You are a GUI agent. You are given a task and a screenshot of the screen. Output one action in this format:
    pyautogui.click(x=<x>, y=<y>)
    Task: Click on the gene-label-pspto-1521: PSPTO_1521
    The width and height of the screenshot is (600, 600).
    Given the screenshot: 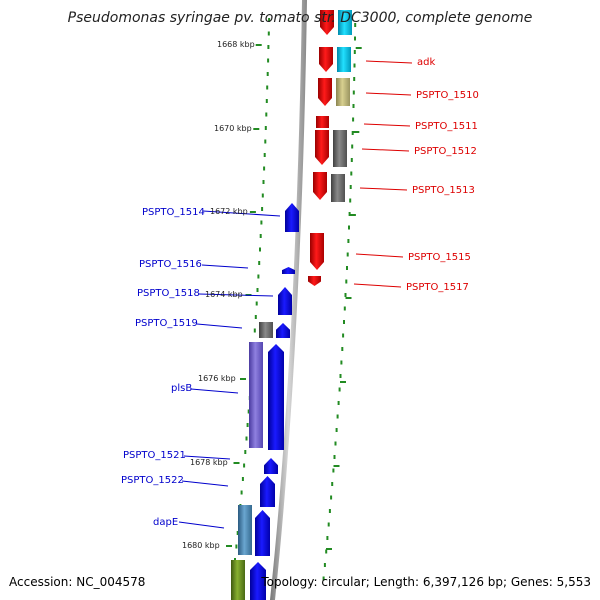 What is the action you would take?
    pyautogui.click(x=154, y=455)
    